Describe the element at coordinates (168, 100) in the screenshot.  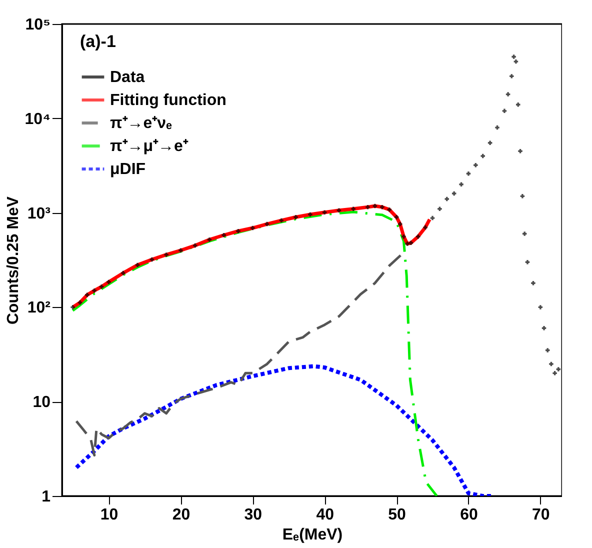
I see `legend-label: Fitting function` at that location.